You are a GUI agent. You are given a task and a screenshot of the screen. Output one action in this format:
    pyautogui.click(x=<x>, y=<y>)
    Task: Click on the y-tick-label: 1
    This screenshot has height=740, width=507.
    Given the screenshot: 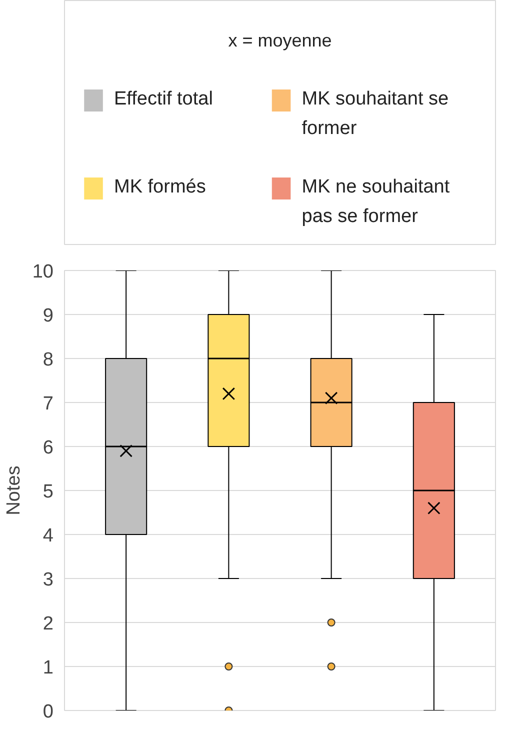 What is the action you would take?
    pyautogui.click(x=48, y=668)
    